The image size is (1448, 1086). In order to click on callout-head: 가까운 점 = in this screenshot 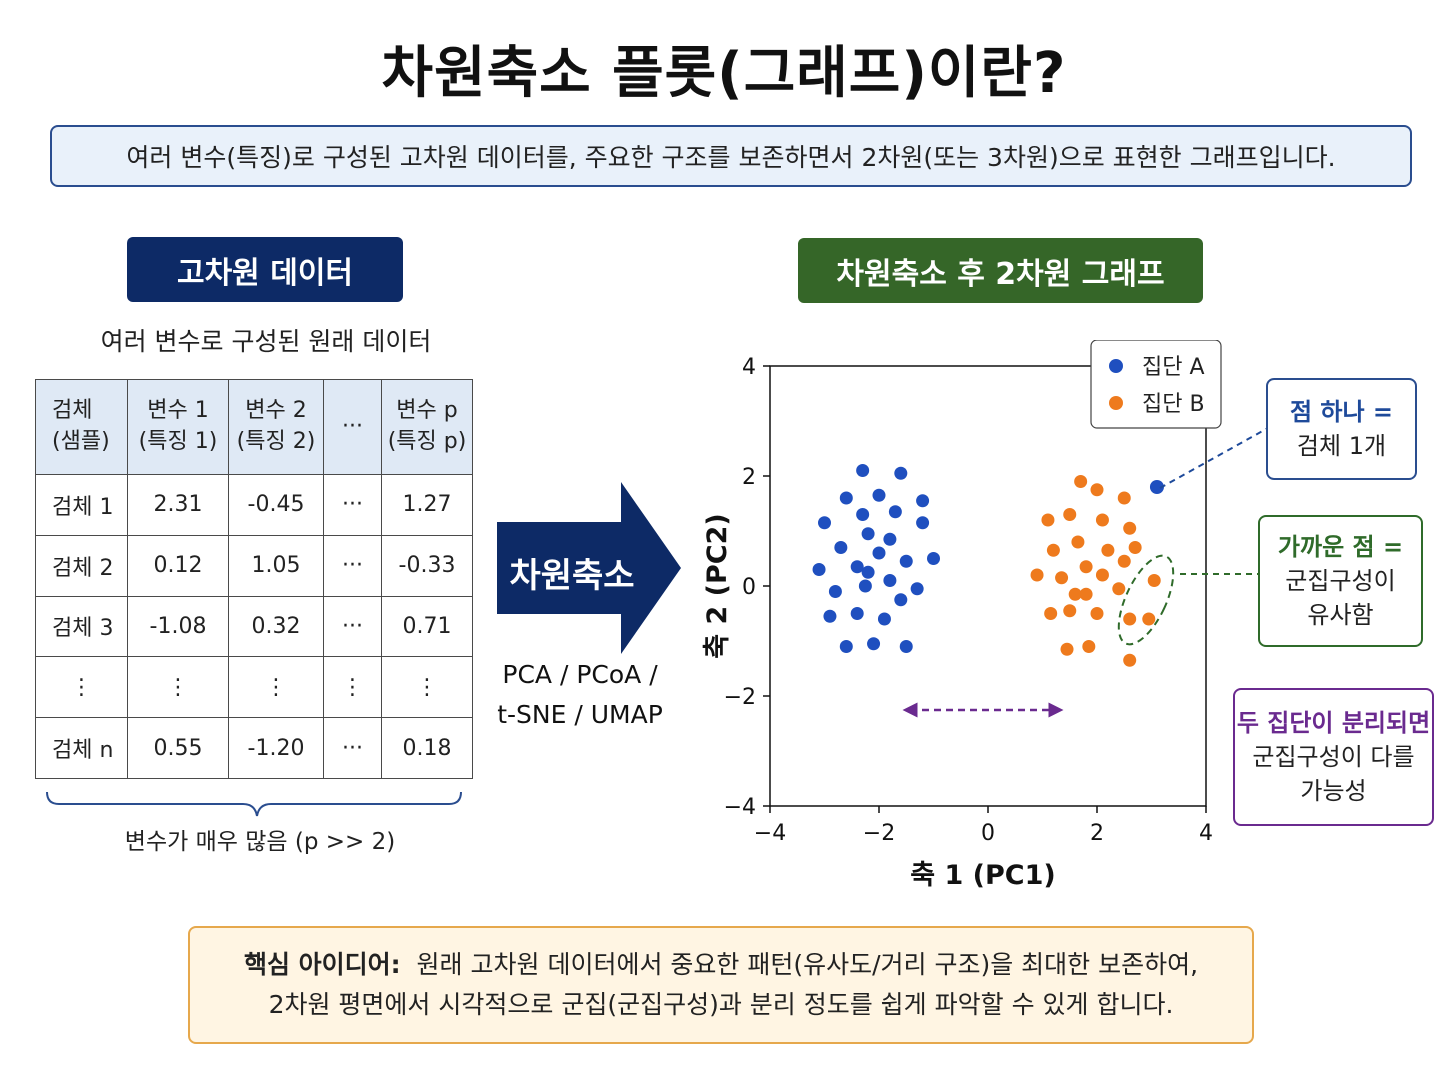, I will do `click(1340, 547)`.